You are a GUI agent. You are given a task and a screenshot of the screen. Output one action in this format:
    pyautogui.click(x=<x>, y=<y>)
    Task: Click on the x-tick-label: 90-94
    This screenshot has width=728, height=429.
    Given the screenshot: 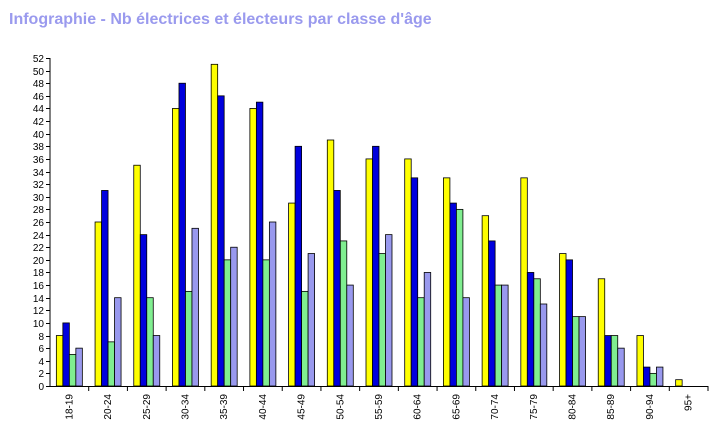 What is the action you would take?
    pyautogui.click(x=650, y=407)
    